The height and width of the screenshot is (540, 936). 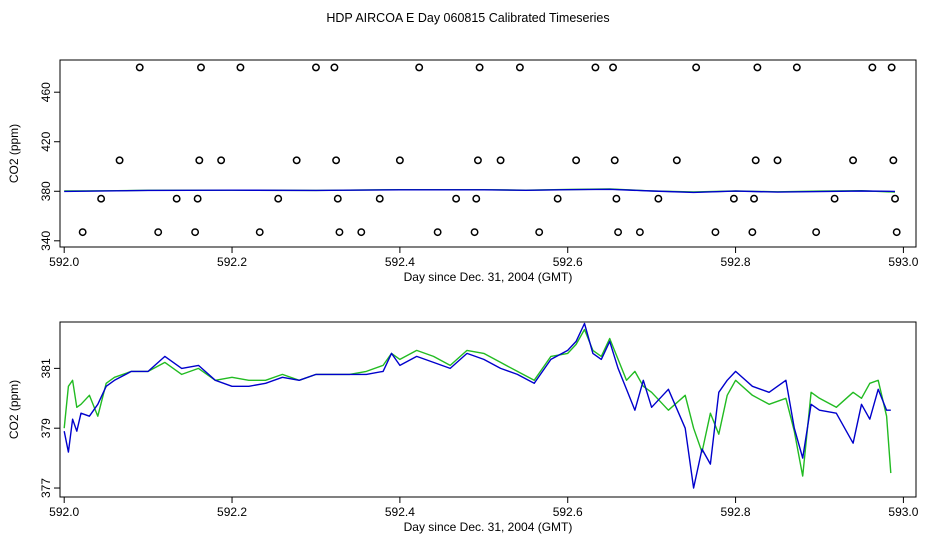 I want to click on y-tick-label: 340, so click(x=46, y=240).